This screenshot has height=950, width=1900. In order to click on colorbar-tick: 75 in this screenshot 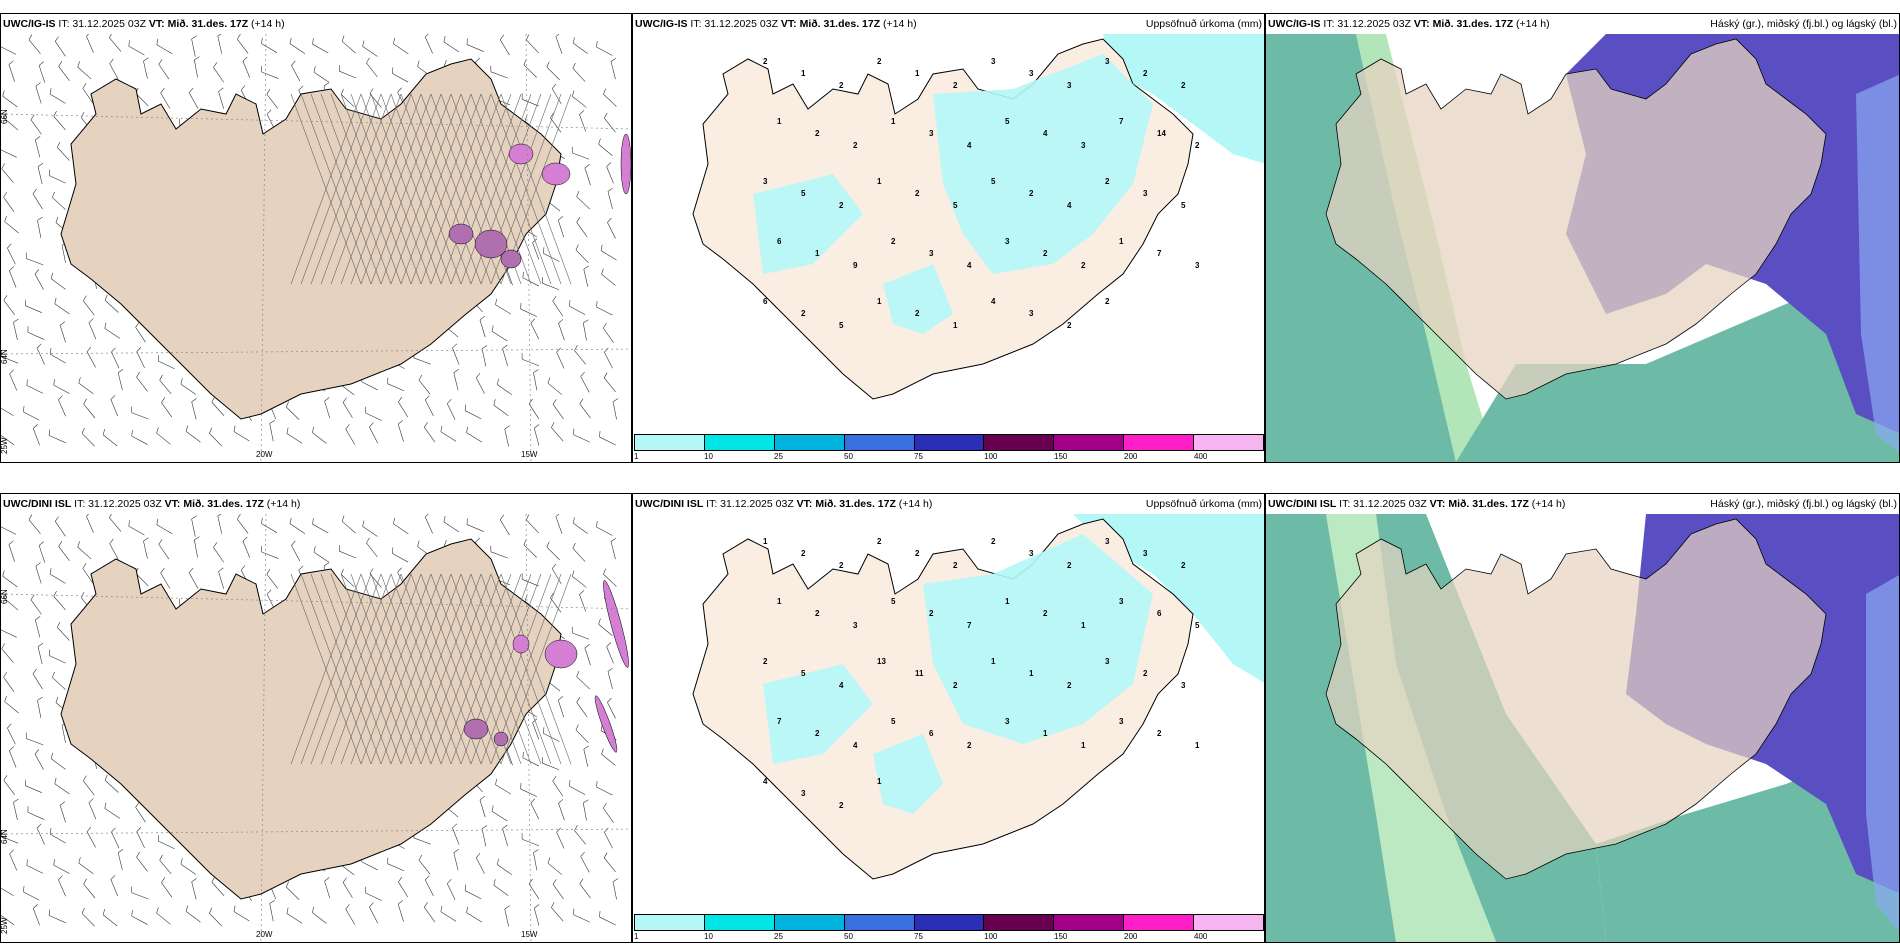, I will do `click(918, 936)`.